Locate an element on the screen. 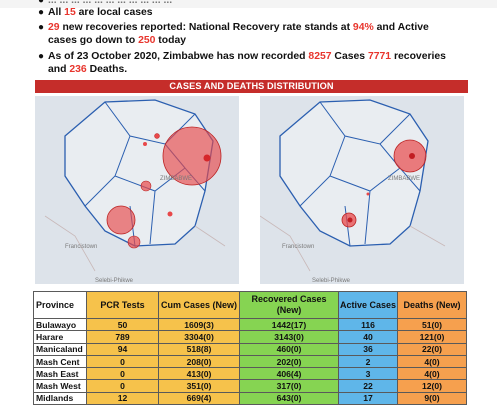 This screenshot has width=497, height=418. header-deaths: Deaths (New) is located at coordinates (432, 305).